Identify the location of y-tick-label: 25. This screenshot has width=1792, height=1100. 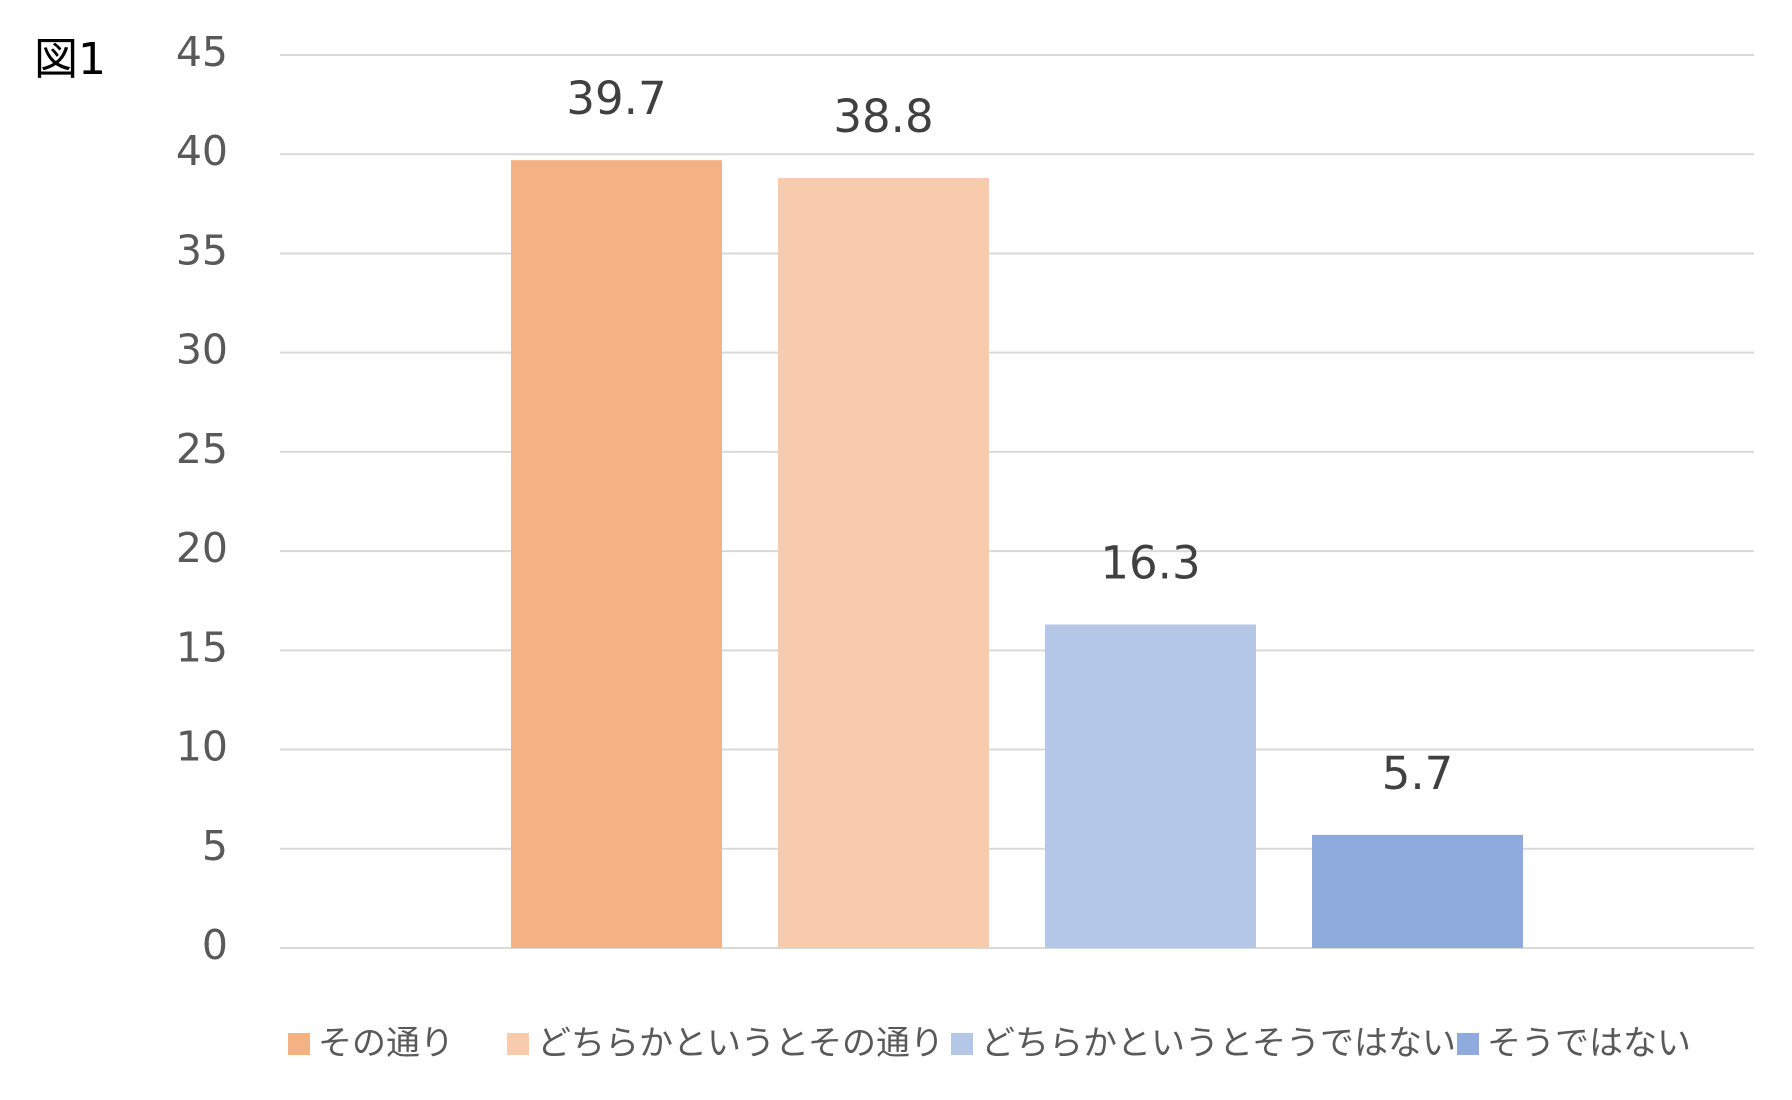
(202, 449).